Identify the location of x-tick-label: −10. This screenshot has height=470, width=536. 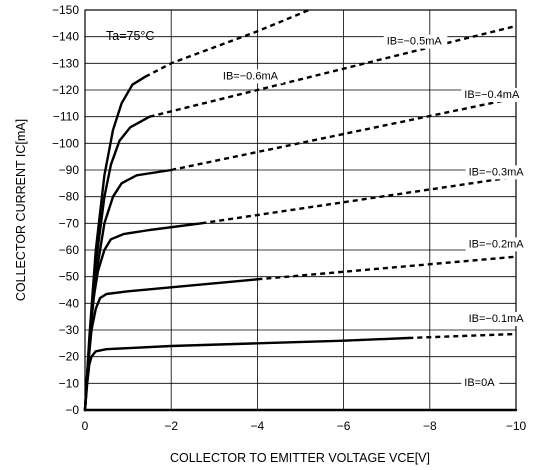
(516, 426).